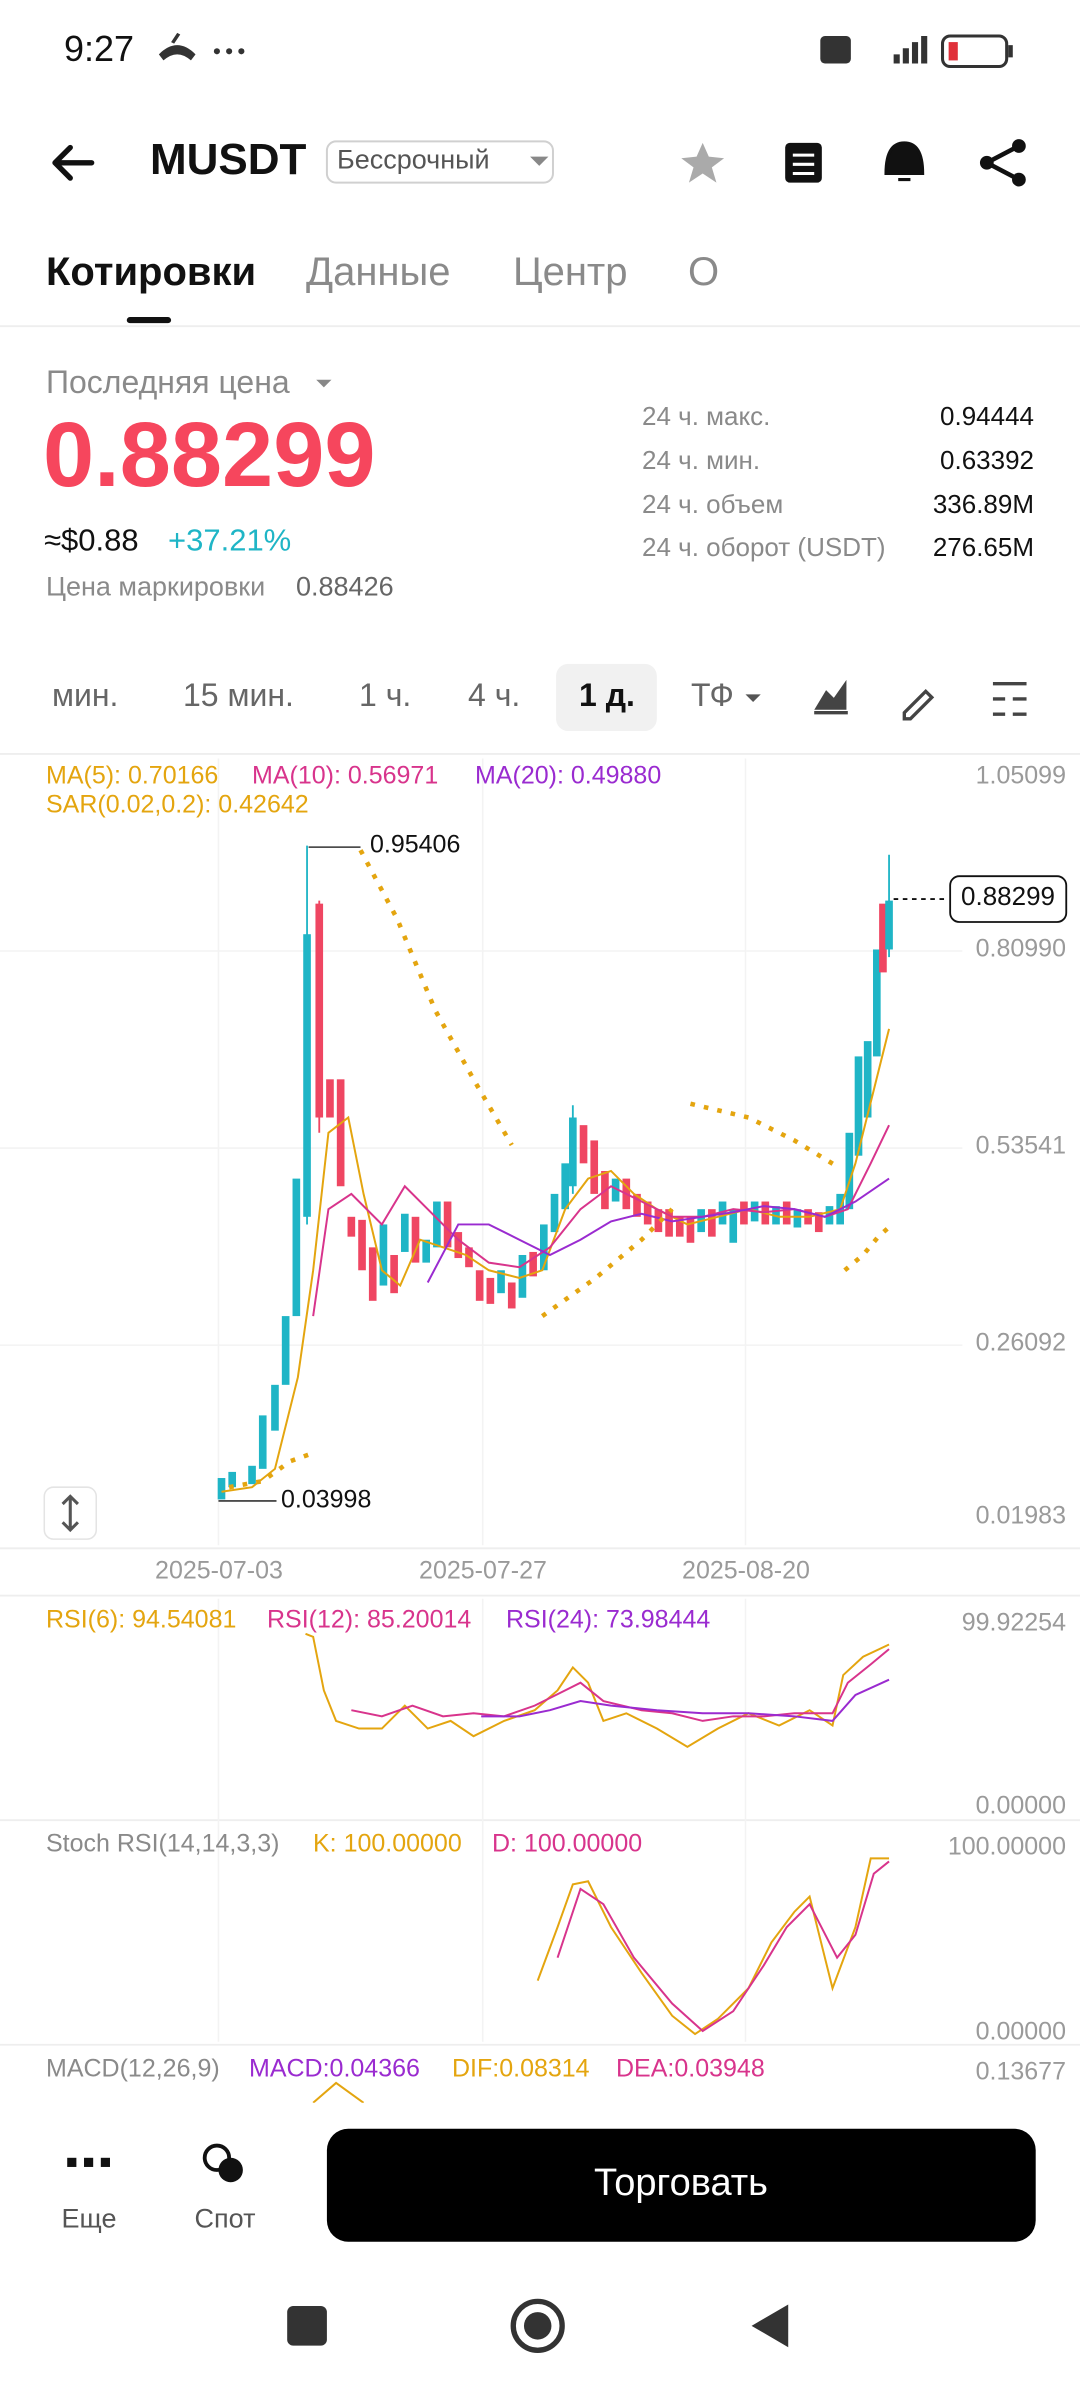 This screenshot has width=1080, height=2400. Describe the element at coordinates (567, 1843) in the screenshot. I see `stoch-legend: D: 100.00000` at that location.